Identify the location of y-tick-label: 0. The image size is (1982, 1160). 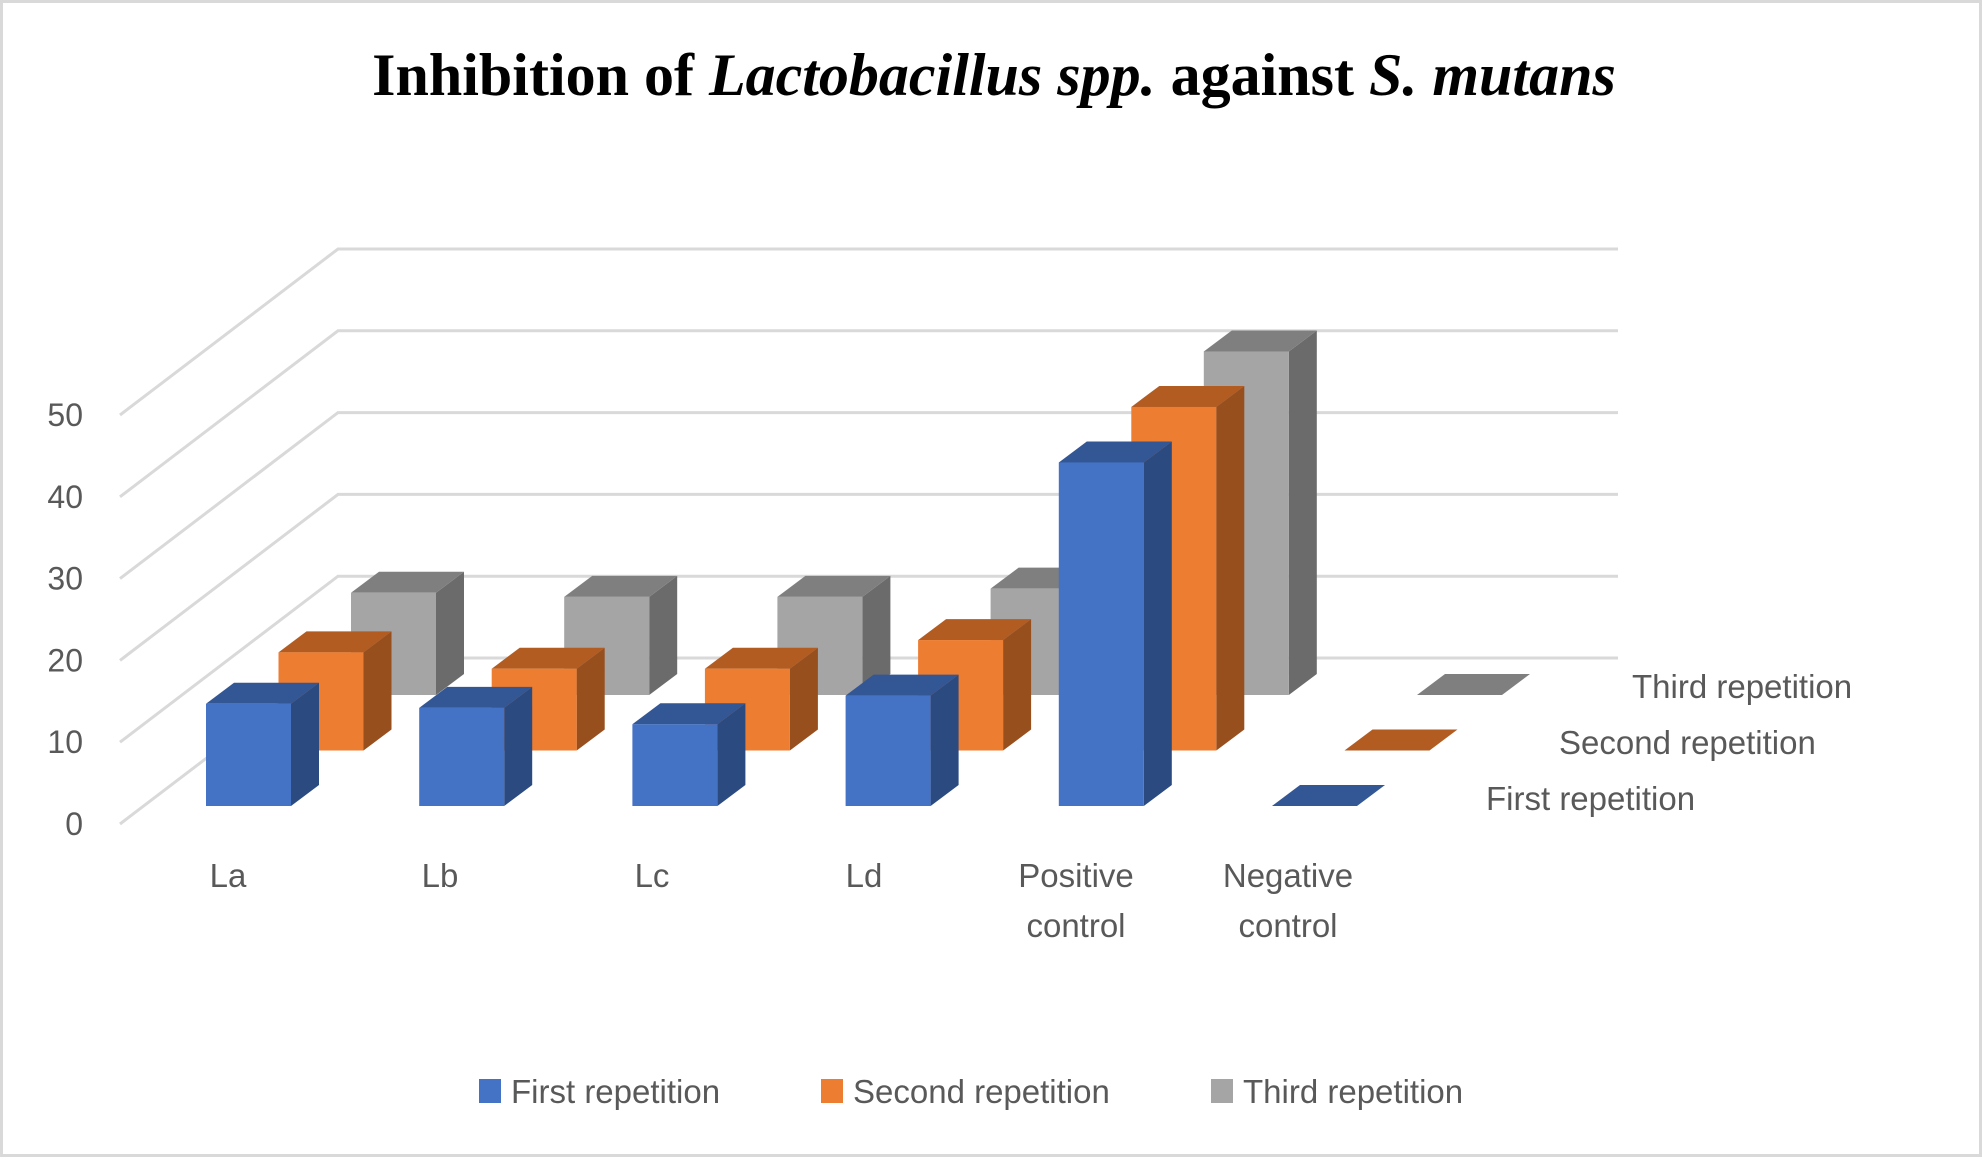
(74, 824).